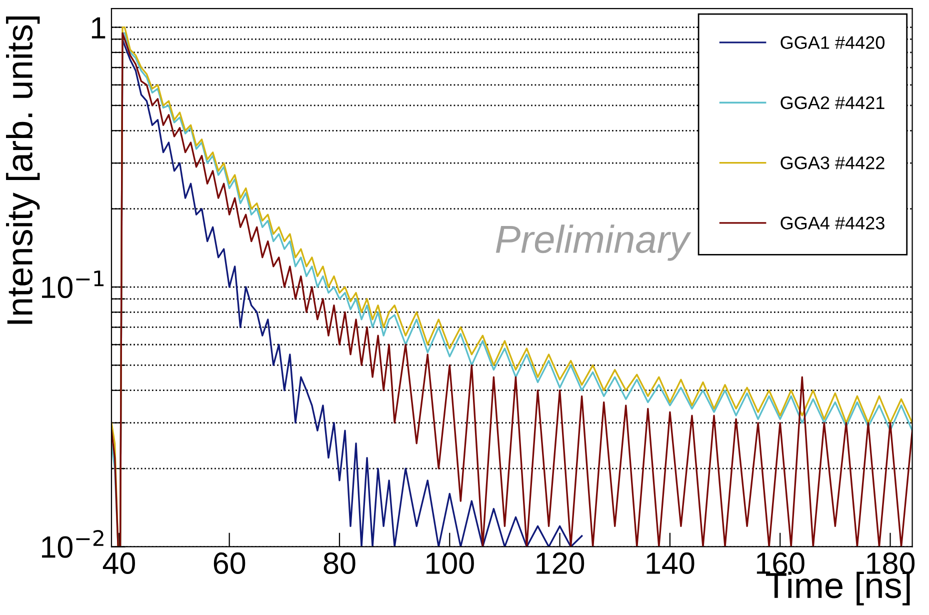  What do you see at coordinates (118, 563) in the screenshot?
I see `x-tick-label: 40` at bounding box center [118, 563].